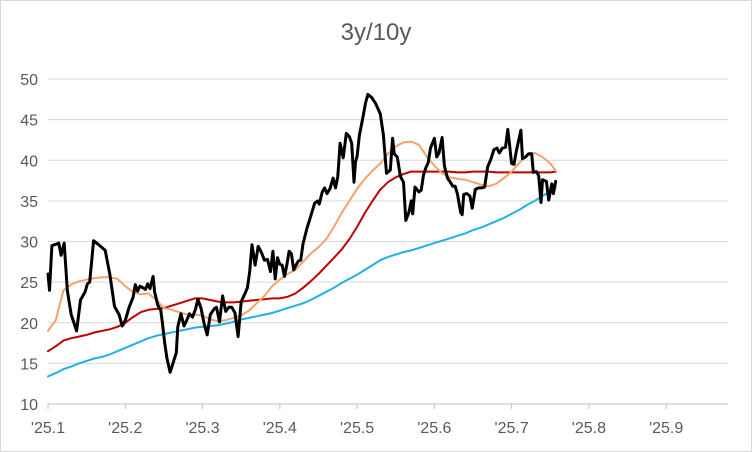 Image resolution: width=752 pixels, height=452 pixels. Describe the element at coordinates (357, 428) in the screenshot. I see `x-tick-label: '25.5` at that location.